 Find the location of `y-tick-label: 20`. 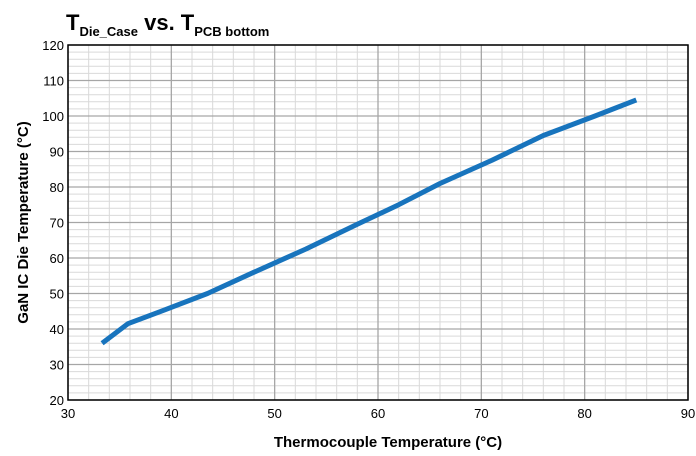

y-tick-label: 20 is located at coordinates (57, 400).